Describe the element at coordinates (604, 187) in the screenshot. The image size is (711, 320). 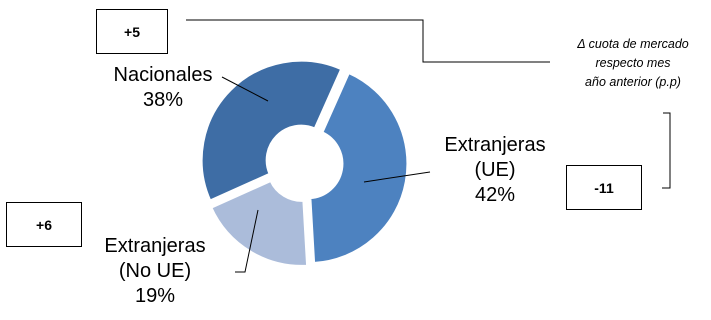
I see `change-box-extranjeras-ue: -11` at that location.